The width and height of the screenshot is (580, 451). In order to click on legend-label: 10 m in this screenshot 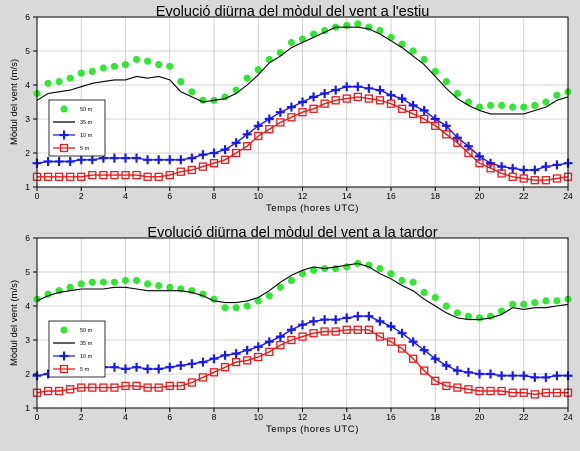, I will do `click(86, 136)`.